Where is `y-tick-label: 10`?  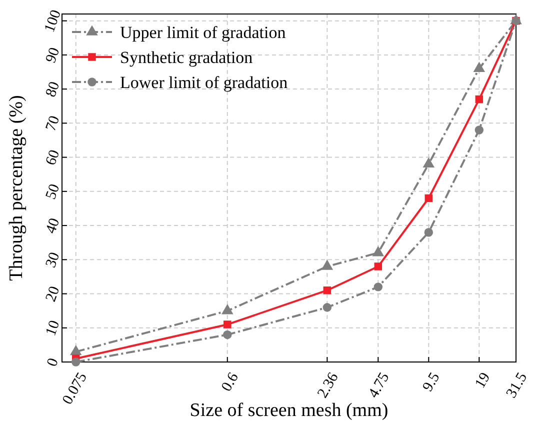 y-tick-label: 10 is located at coordinates (53, 328).